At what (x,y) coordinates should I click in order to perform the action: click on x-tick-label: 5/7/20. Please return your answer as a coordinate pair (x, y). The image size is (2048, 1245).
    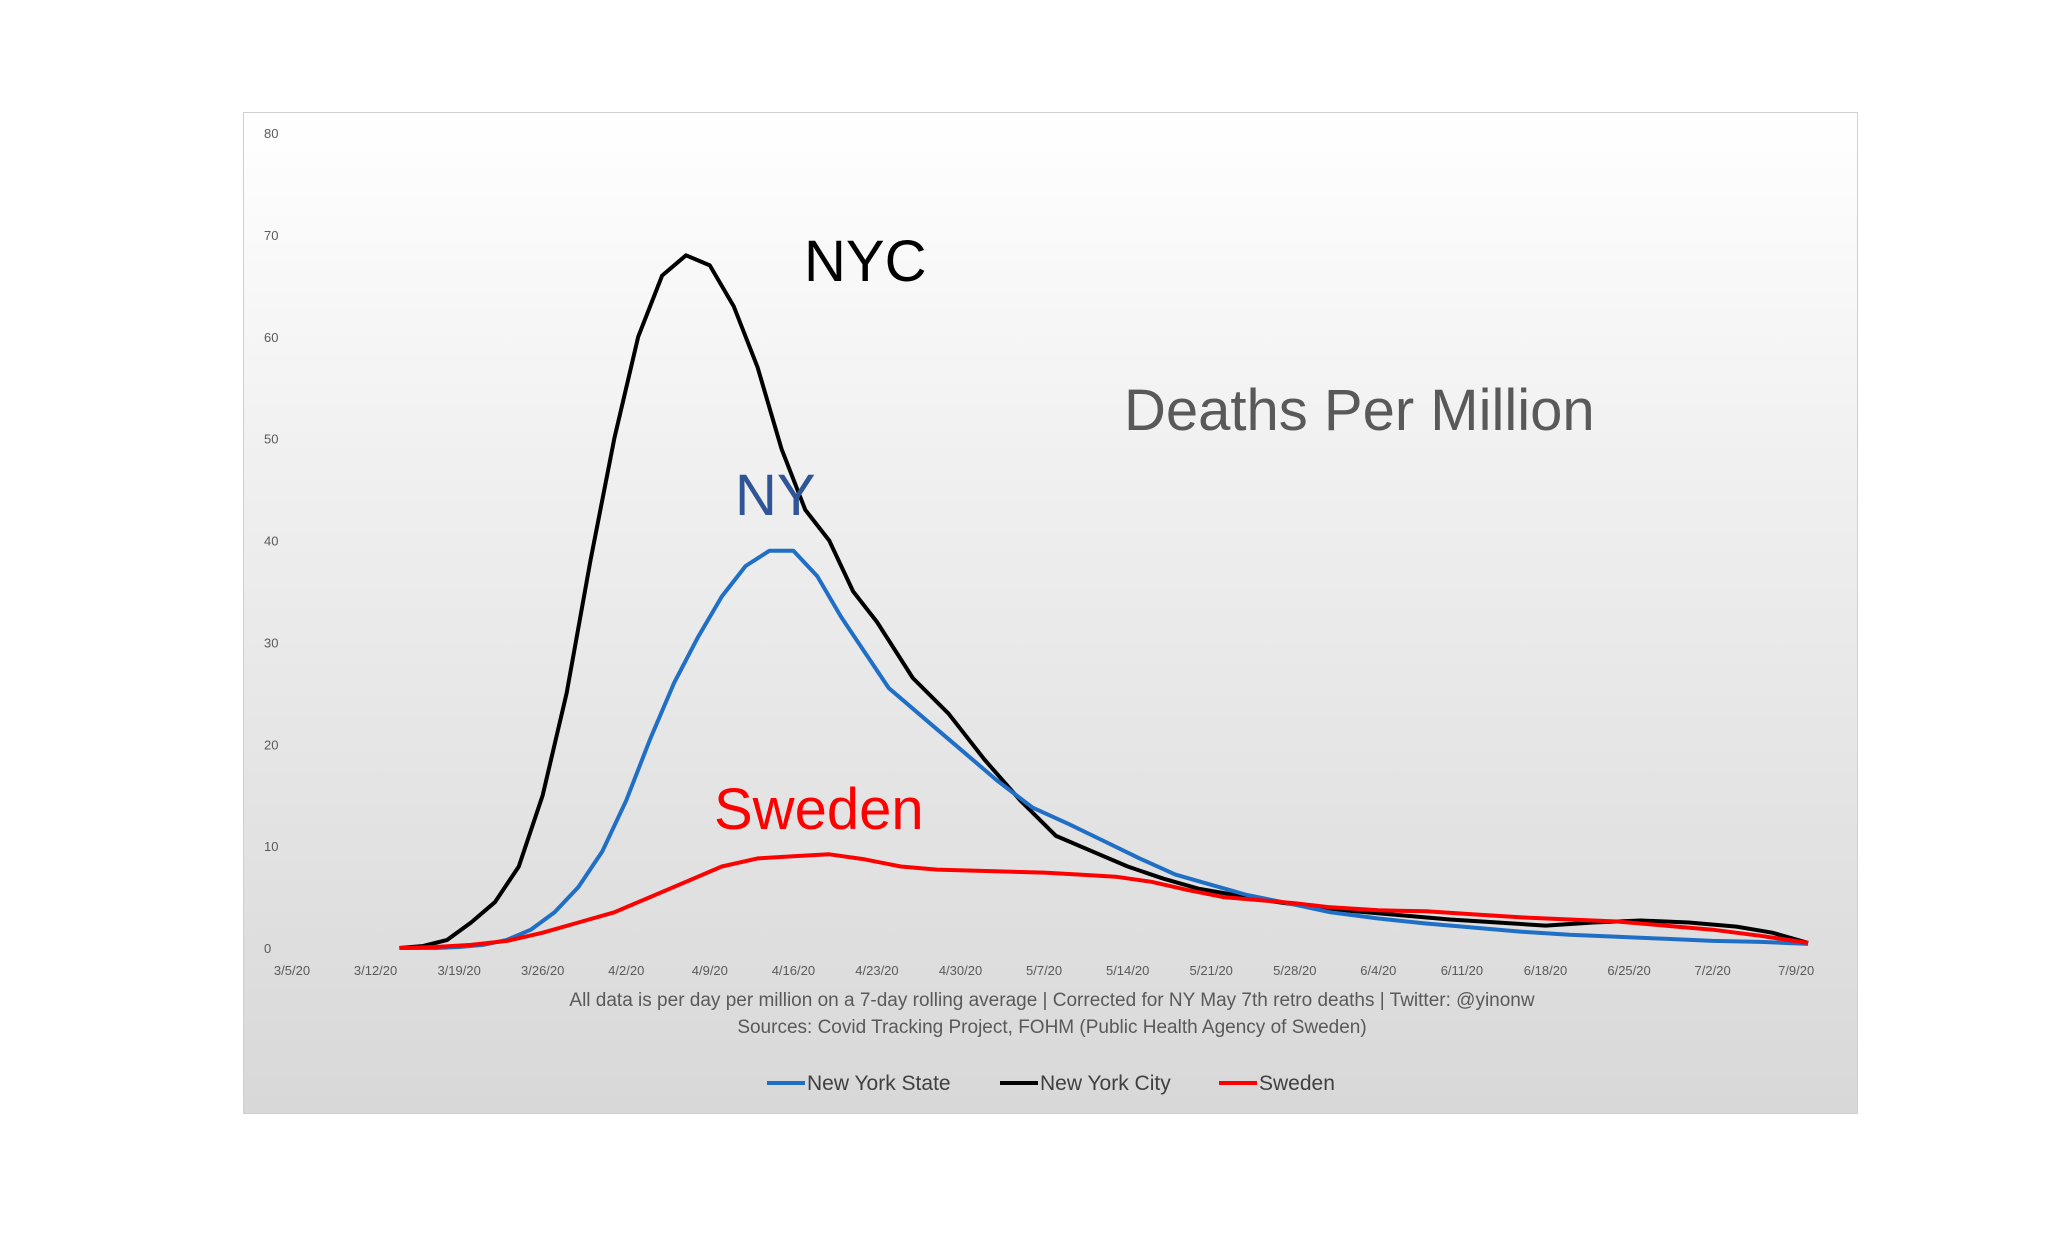
    Looking at the image, I should click on (1044, 970).